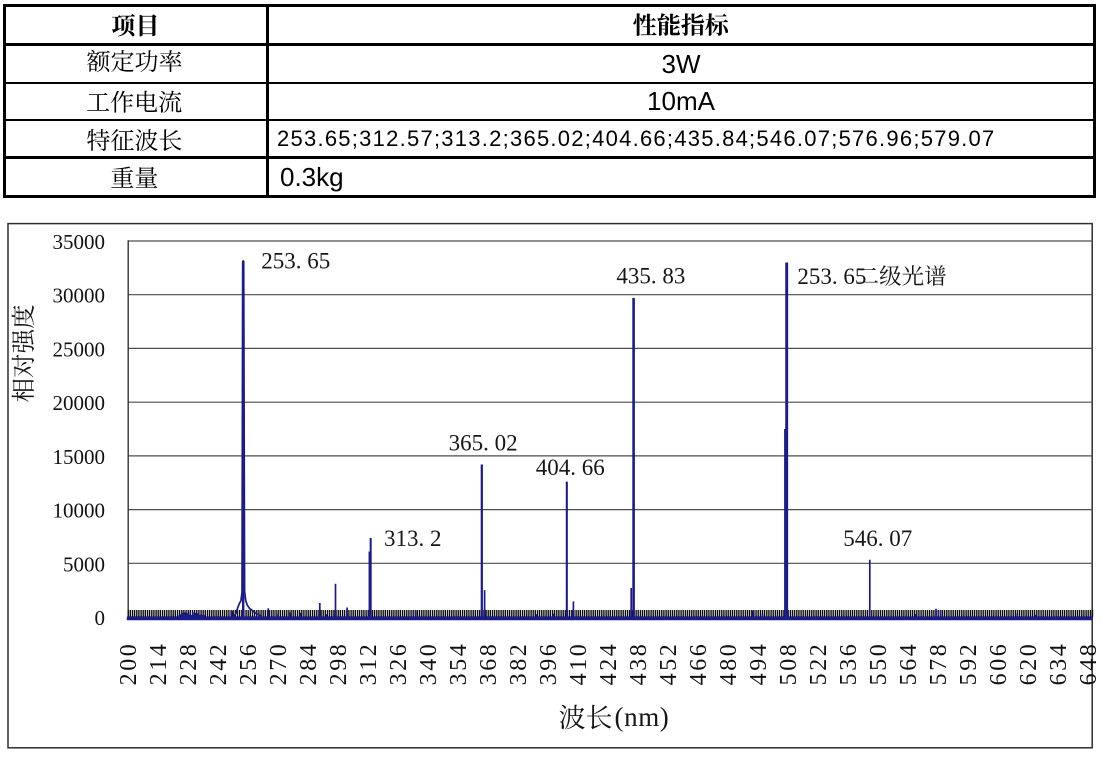 This screenshot has width=1102, height=761. Describe the element at coordinates (279, 664) in the screenshot. I see `svg-text: 270` at that location.